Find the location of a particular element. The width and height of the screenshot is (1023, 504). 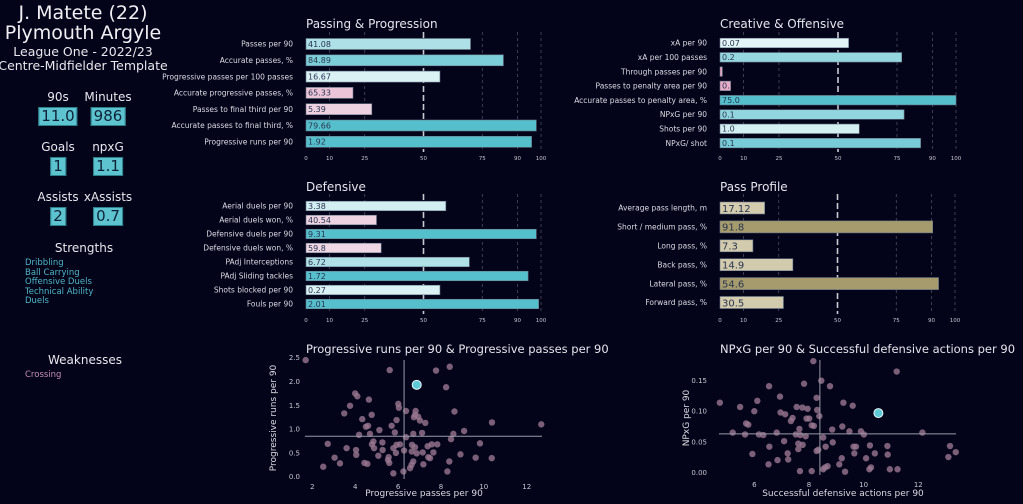

y-tick-label: 0.0 is located at coordinates (294, 477).